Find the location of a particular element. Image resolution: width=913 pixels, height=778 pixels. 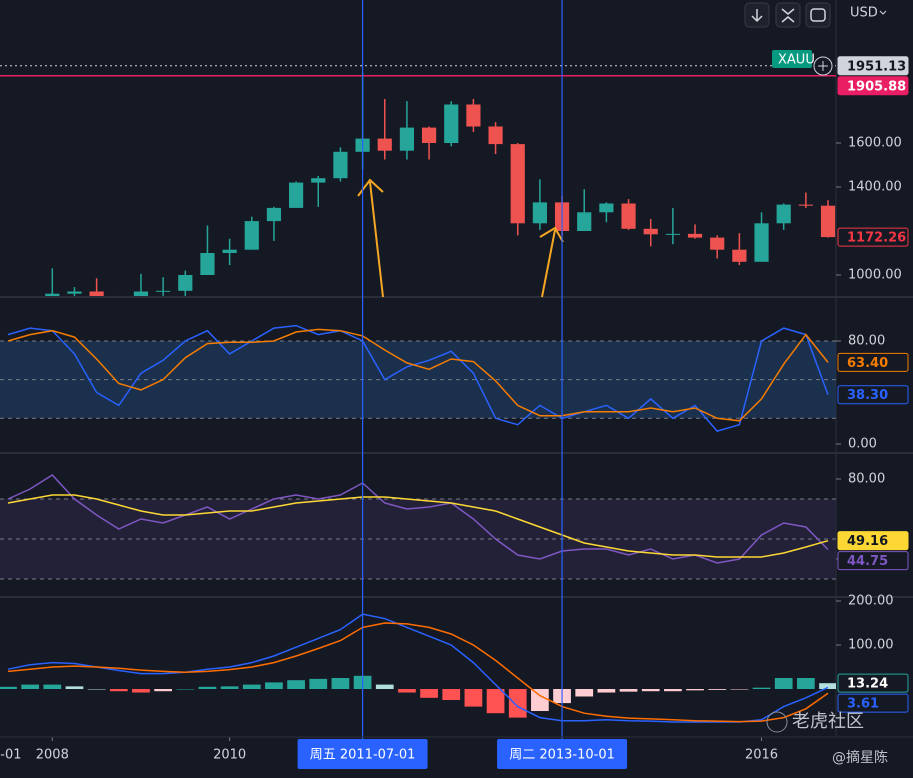

value-label: 1172.26 is located at coordinates (876, 238).